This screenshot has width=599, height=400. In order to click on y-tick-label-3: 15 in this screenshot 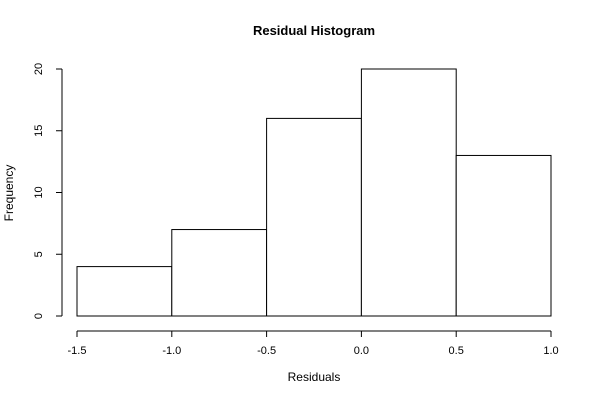, I will do `click(39, 131)`.